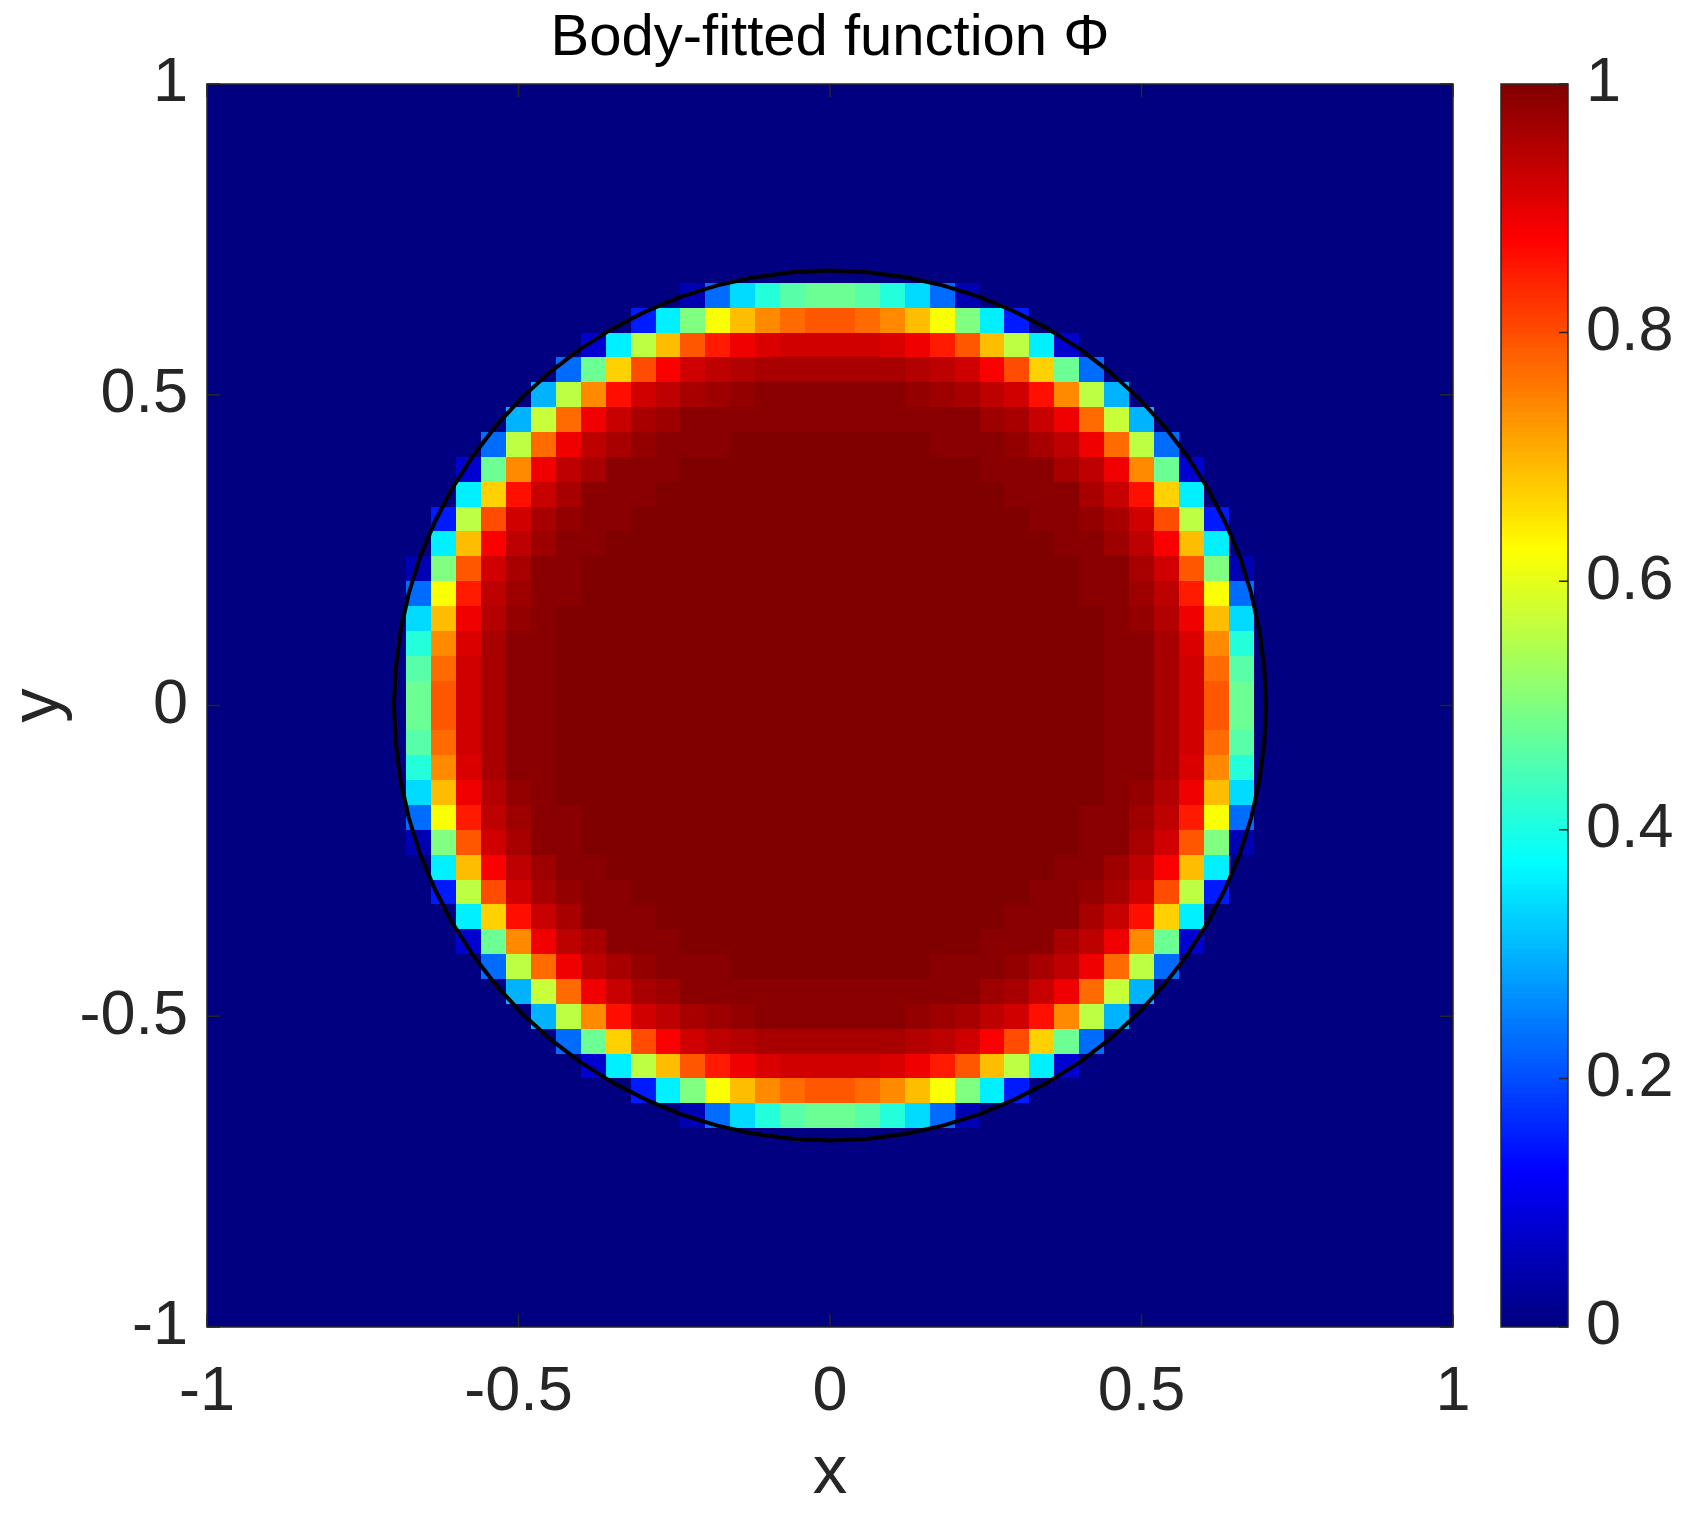 This screenshot has height=1514, width=1681. I want to click on y-tick-label: -1, so click(159, 1322).